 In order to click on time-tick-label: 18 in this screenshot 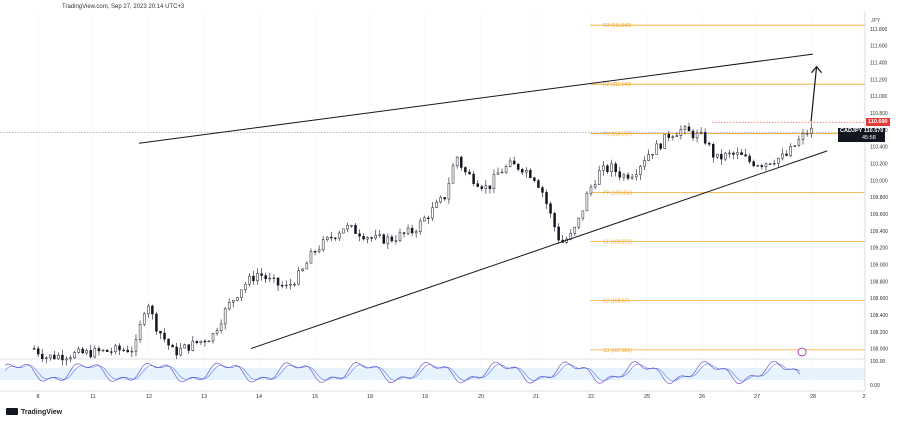, I will do `click(370, 397)`.